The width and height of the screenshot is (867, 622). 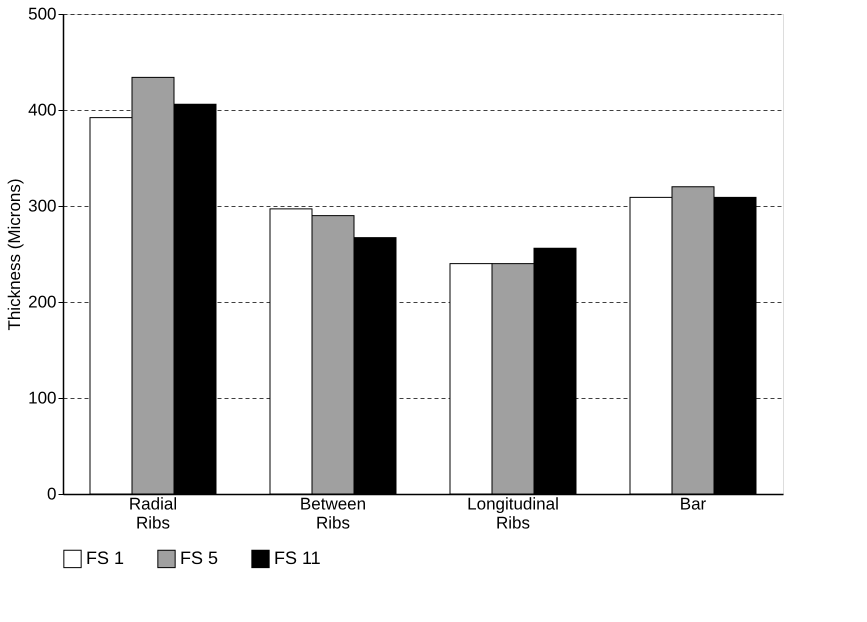 What do you see at coordinates (105, 558) in the screenshot?
I see `legend-label: FS 1` at bounding box center [105, 558].